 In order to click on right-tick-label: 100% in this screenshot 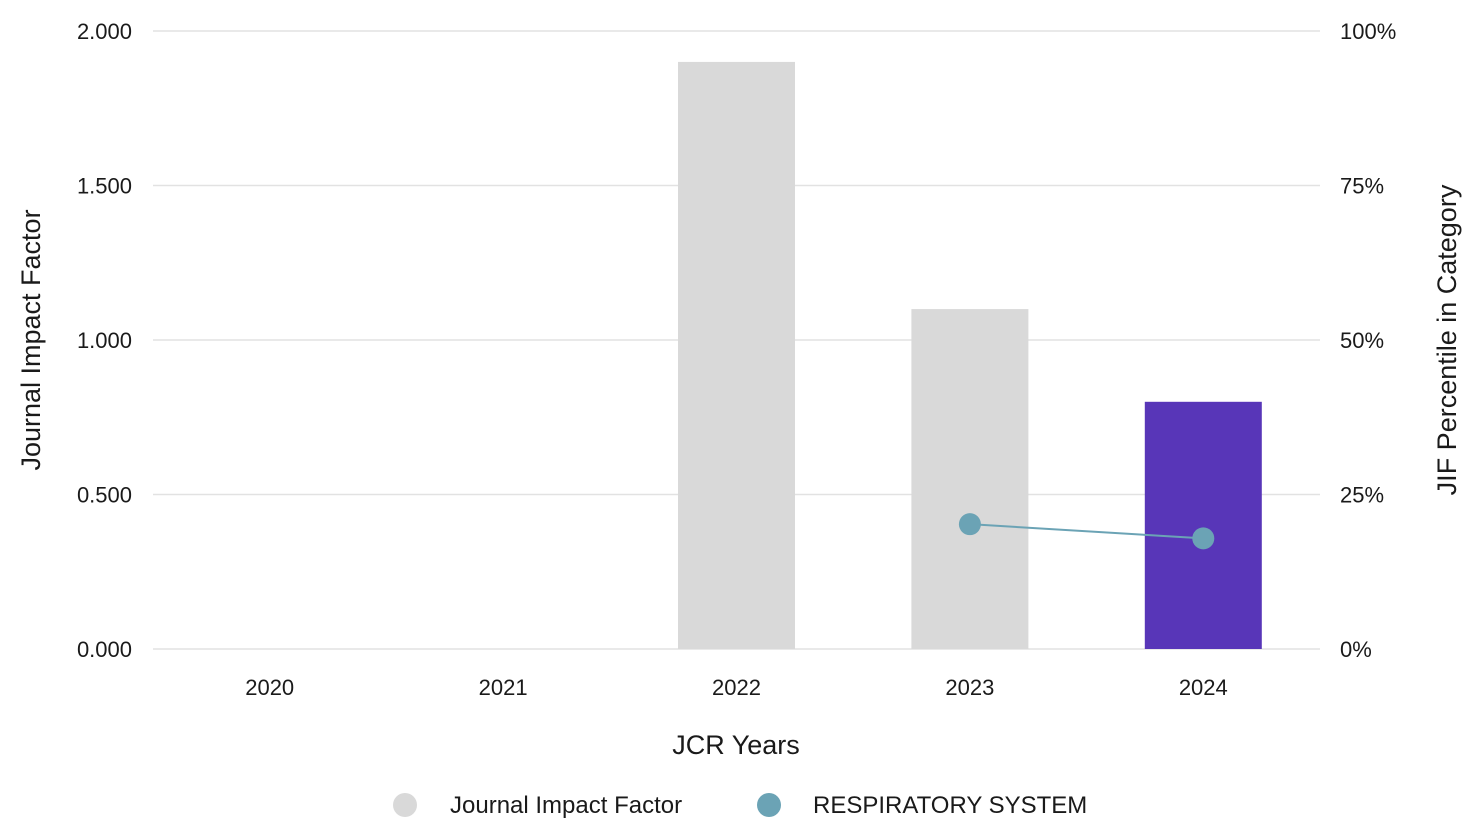, I will do `click(1368, 31)`.